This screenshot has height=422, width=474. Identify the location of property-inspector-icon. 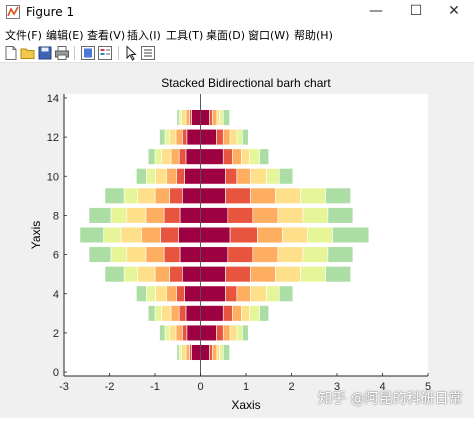
(148, 53).